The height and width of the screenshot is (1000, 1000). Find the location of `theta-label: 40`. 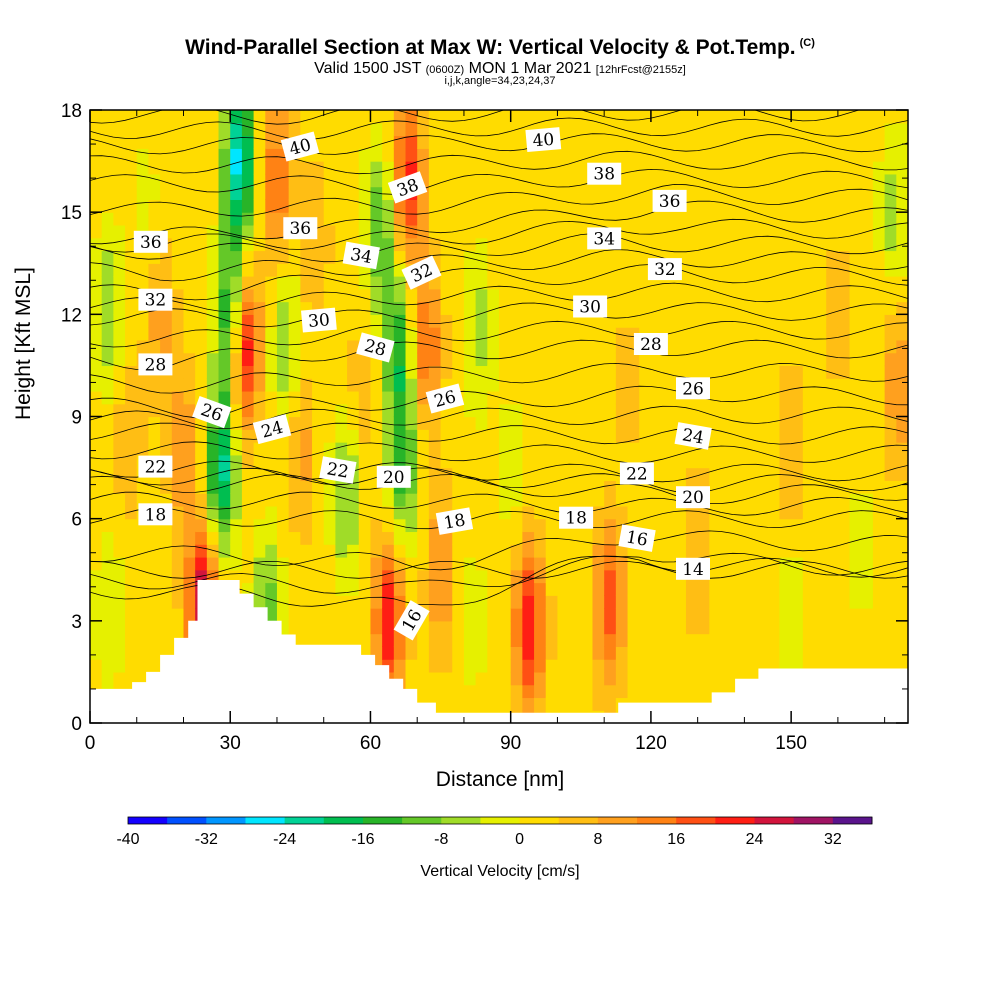

theta-label: 40 is located at coordinates (543, 140).